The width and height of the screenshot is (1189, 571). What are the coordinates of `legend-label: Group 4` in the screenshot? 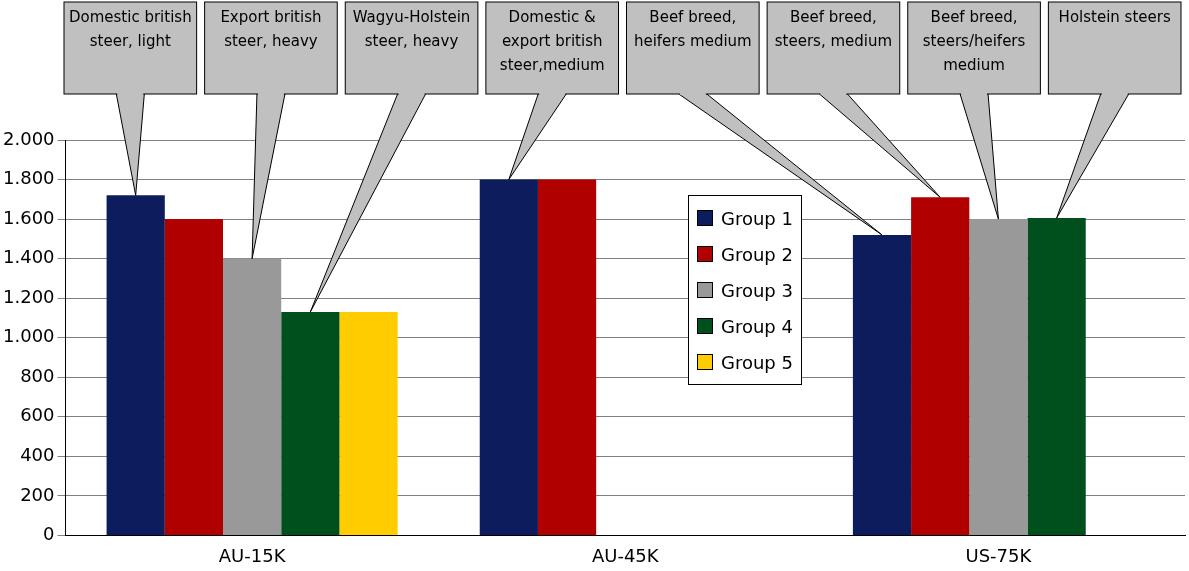 It's located at (757, 326).